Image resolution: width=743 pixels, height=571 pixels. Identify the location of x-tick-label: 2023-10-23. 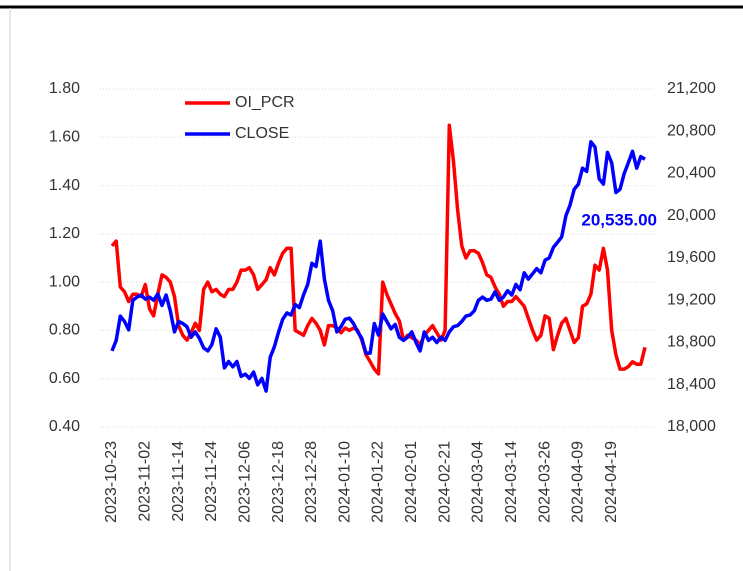
(111, 482).